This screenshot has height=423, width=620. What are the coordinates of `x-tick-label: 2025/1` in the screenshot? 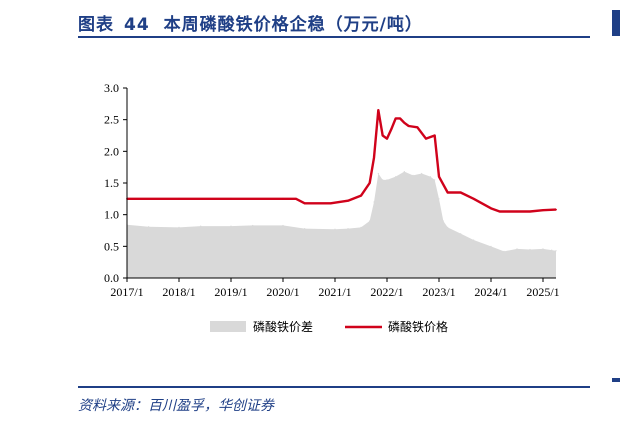 It's located at (542, 292).